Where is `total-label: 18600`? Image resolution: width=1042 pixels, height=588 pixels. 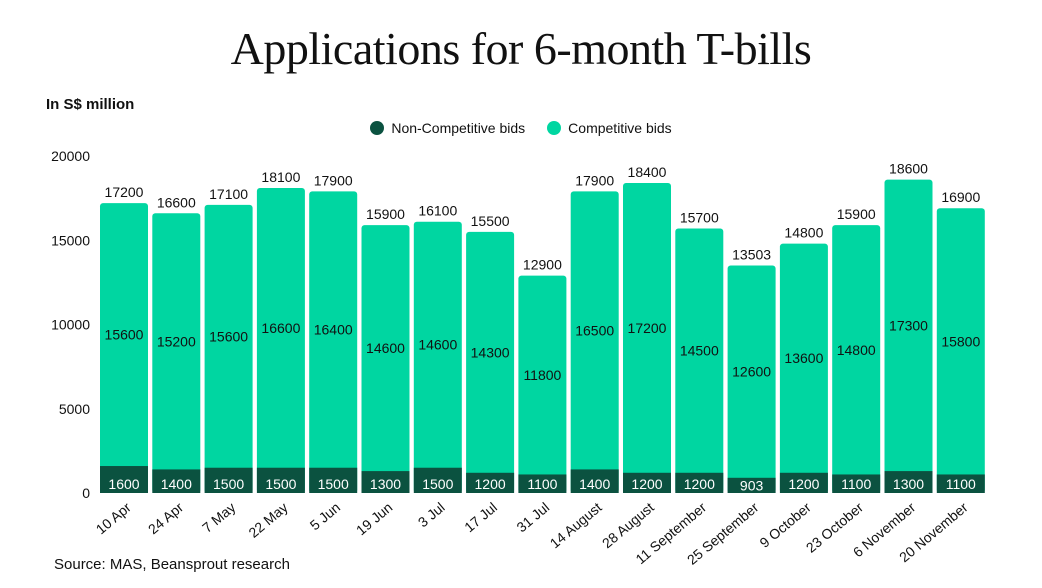
total-label: 18600 is located at coordinates (908, 169).